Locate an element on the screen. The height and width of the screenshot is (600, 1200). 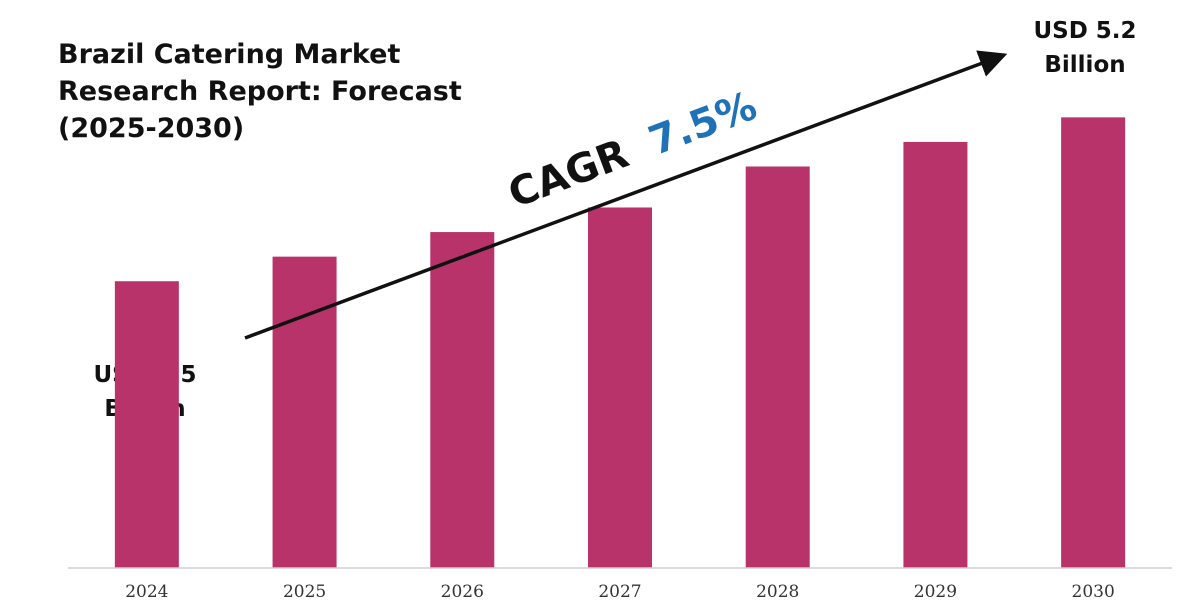
bar-2027 is located at coordinates (620, 387).